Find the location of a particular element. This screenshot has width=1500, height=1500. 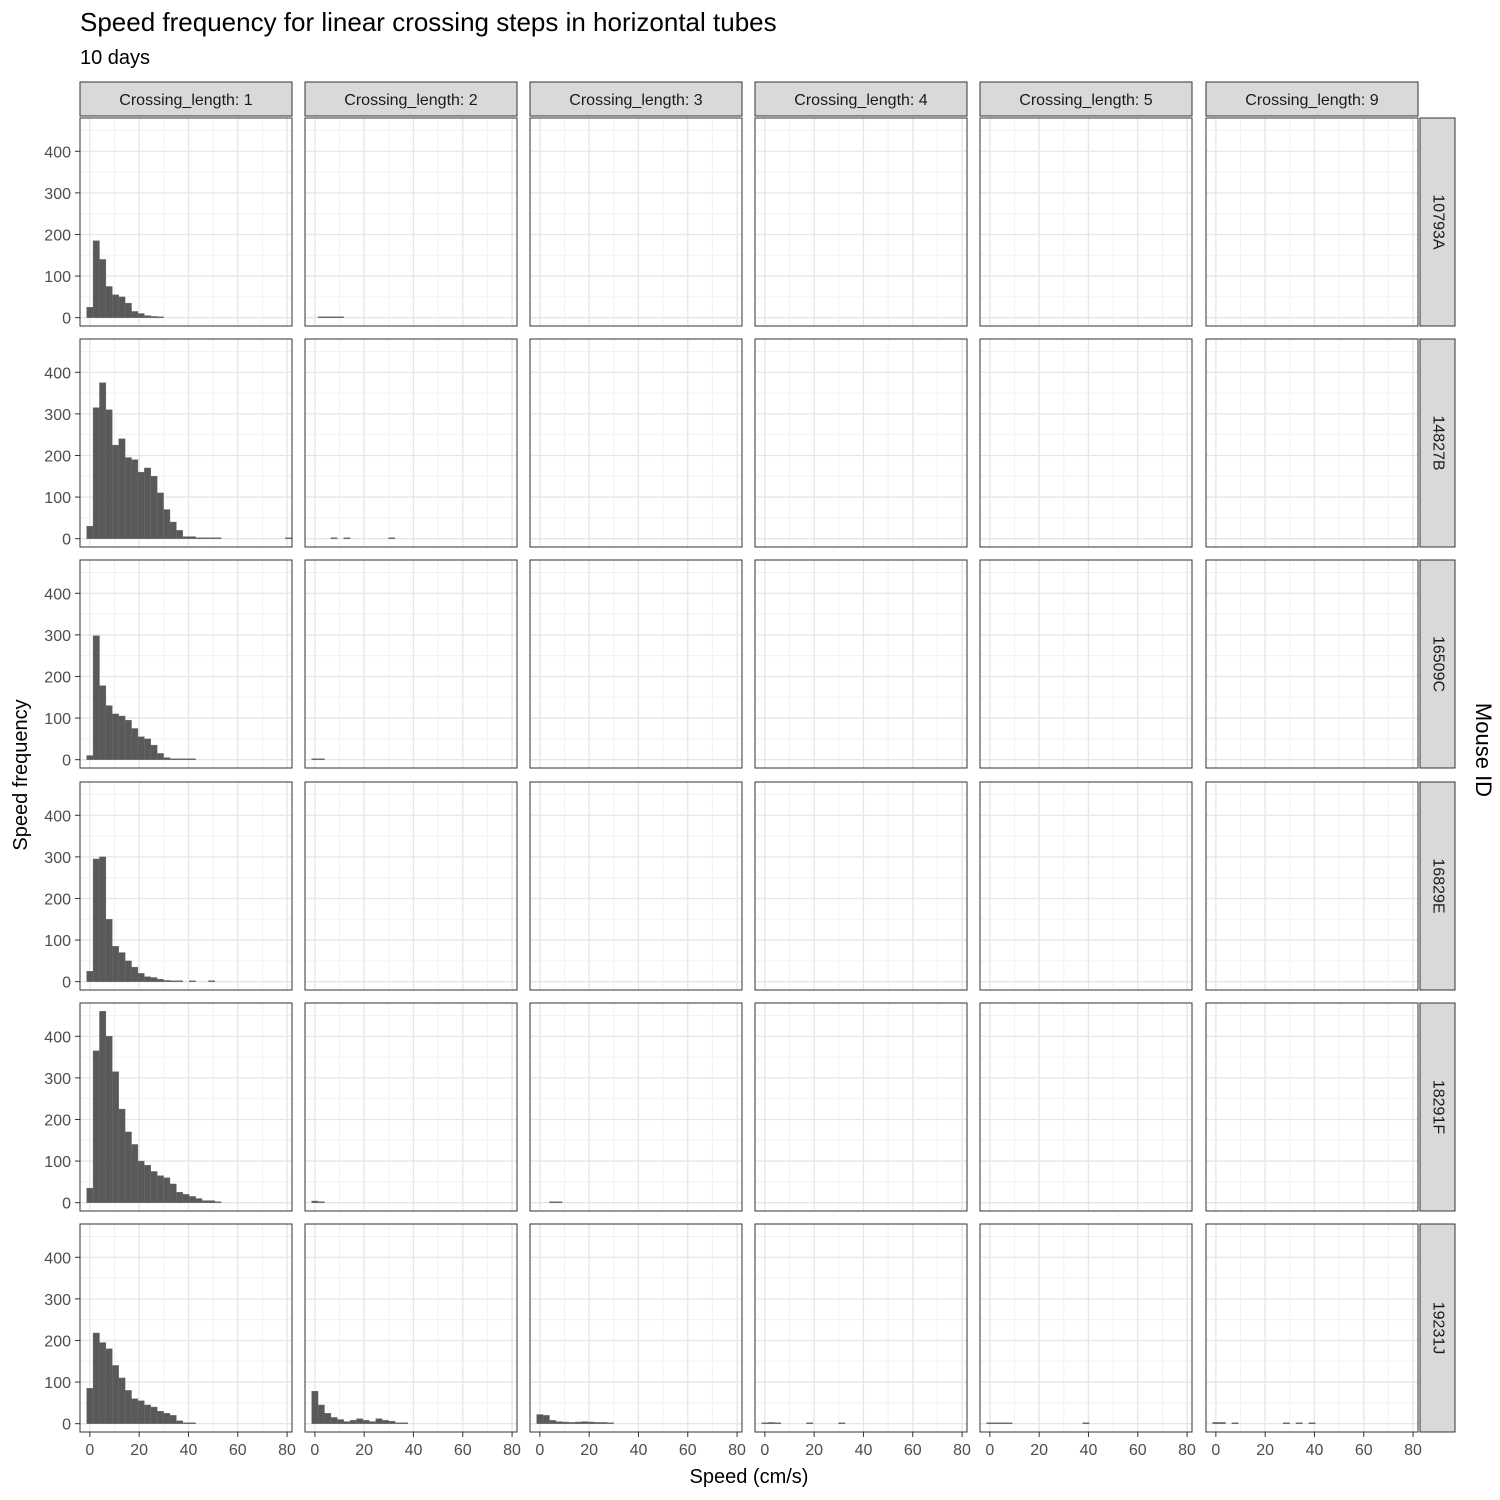

row-strip: 10793A is located at coordinates (1437, 222).